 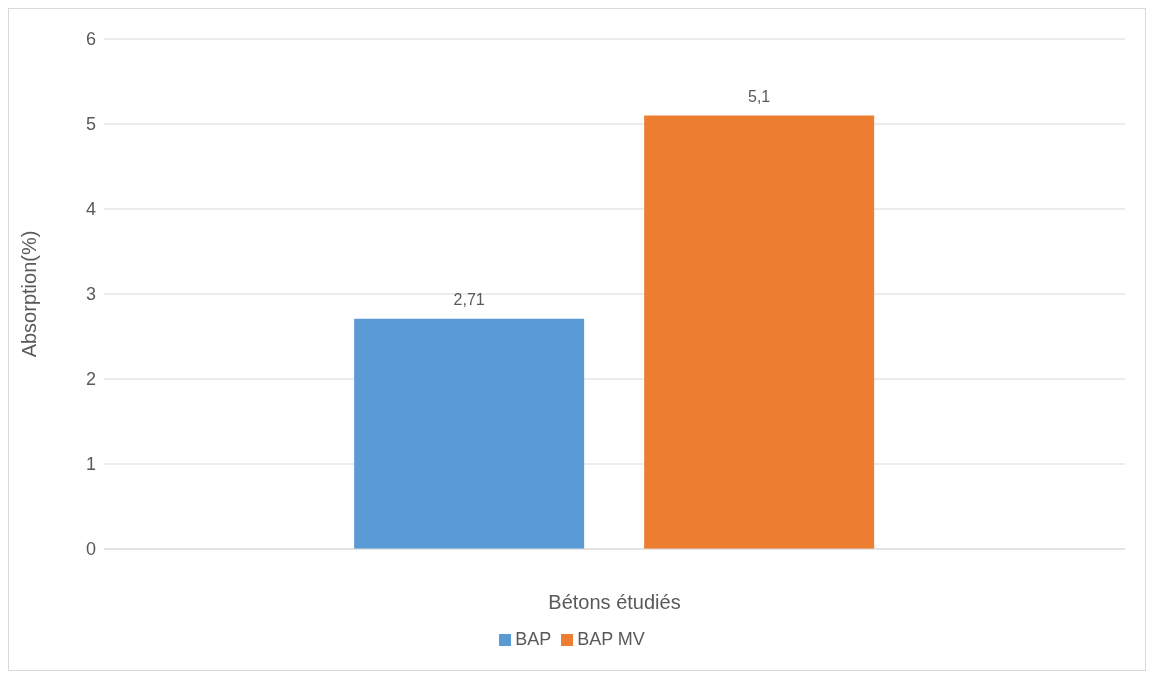 I want to click on y-tick-label: 0, so click(x=90, y=549).